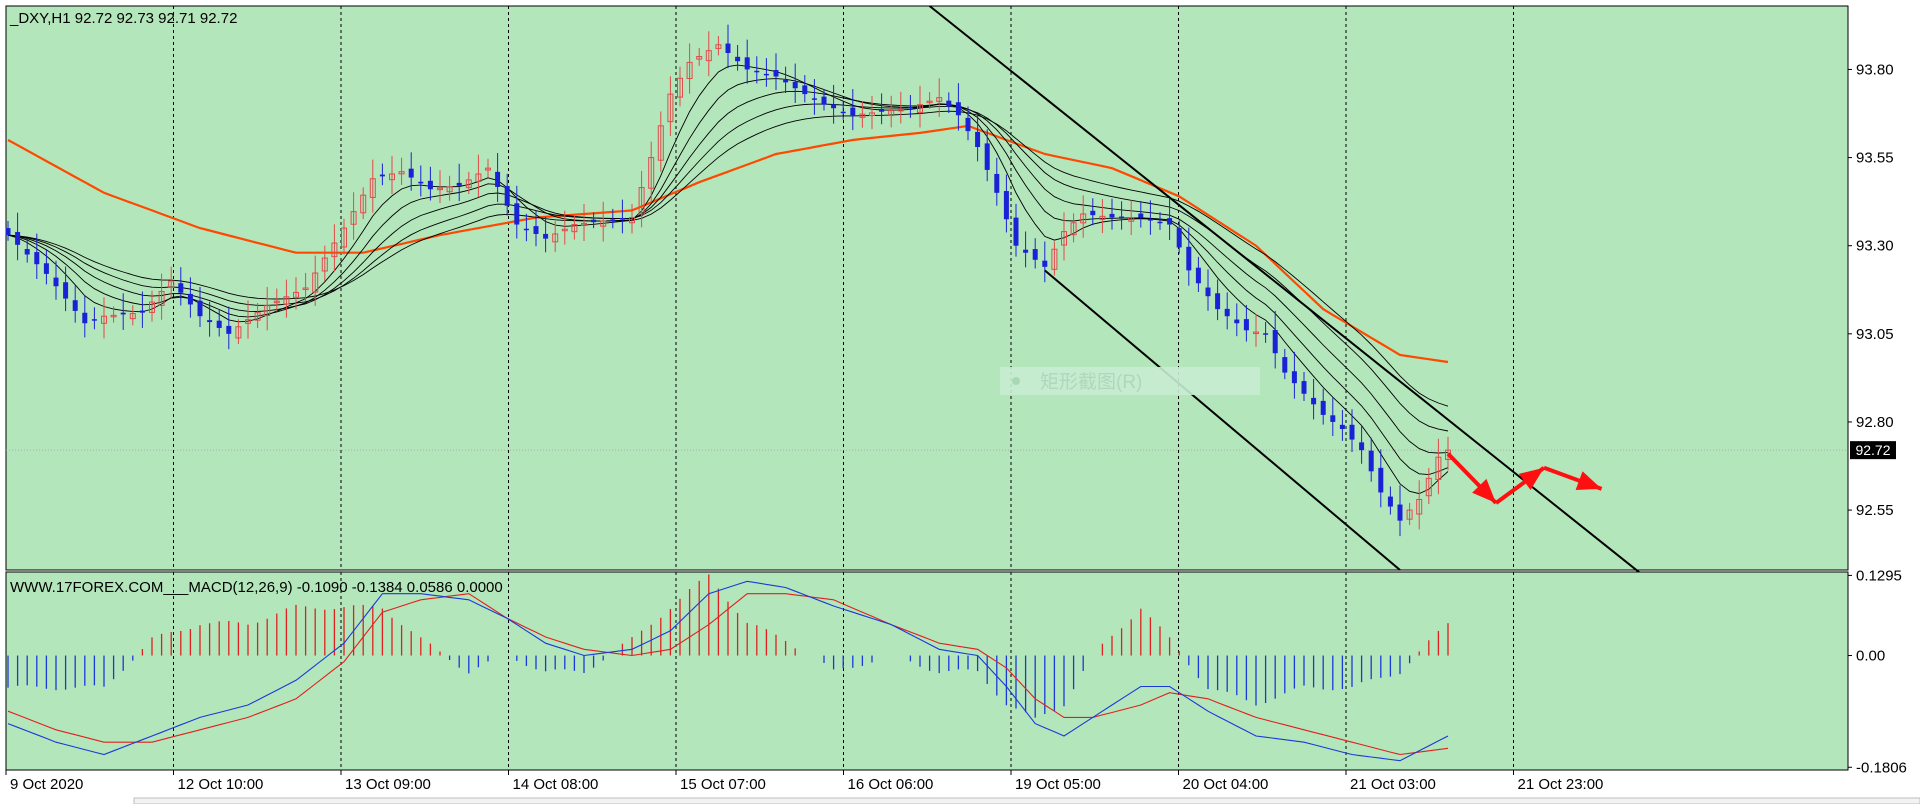 This screenshot has height=809, width=1920. Describe the element at coordinates (1871, 290) in the screenshot. I see `price-axis: 93.80 93.55 93.30 93.05 92.80 92.55` at that location.